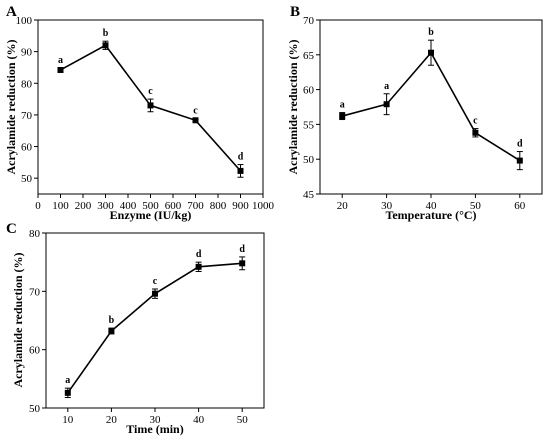 This screenshot has height=442, width=550. I want to click on y-tick-label: 90, so click(27, 53).